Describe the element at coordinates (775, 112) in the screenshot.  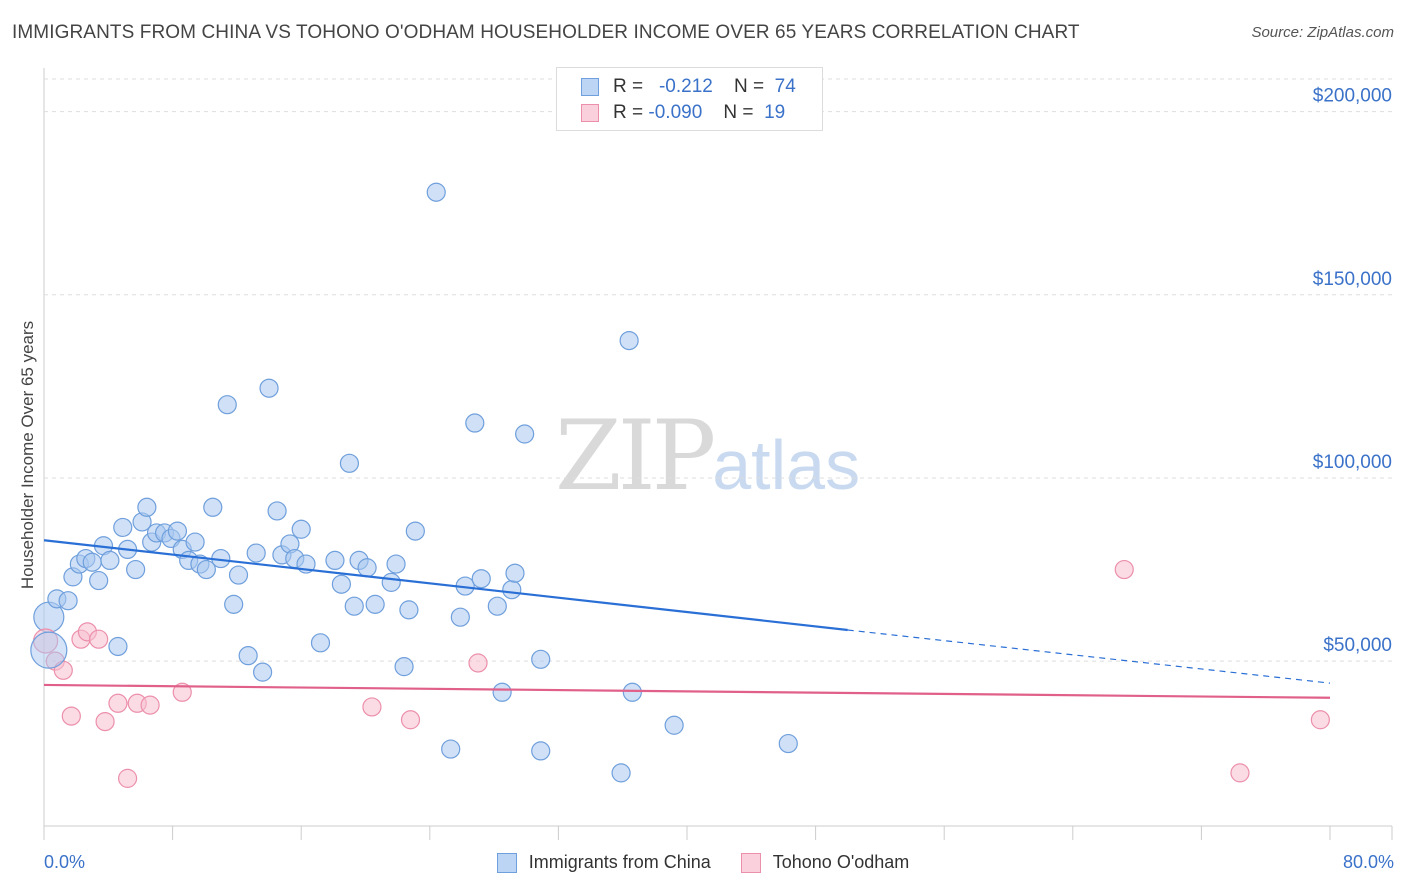
I see `tohono-n-value: 19` at that location.